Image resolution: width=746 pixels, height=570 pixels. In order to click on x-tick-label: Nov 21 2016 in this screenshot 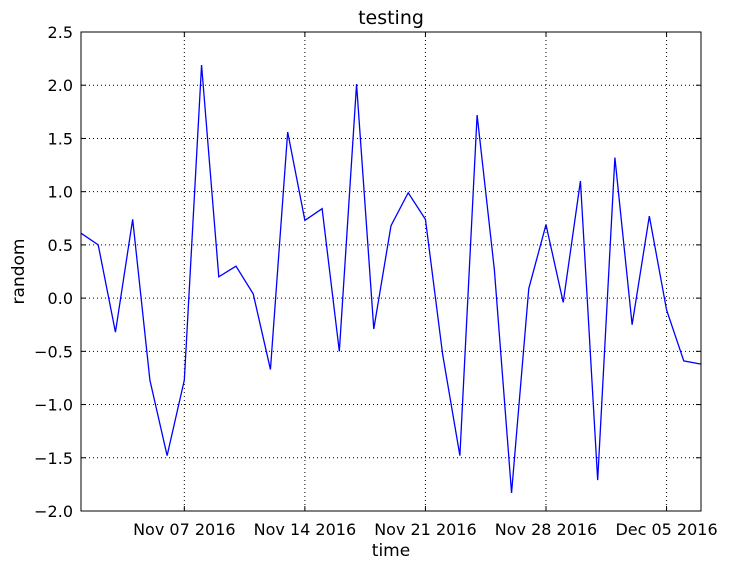, I will do `click(425, 529)`.